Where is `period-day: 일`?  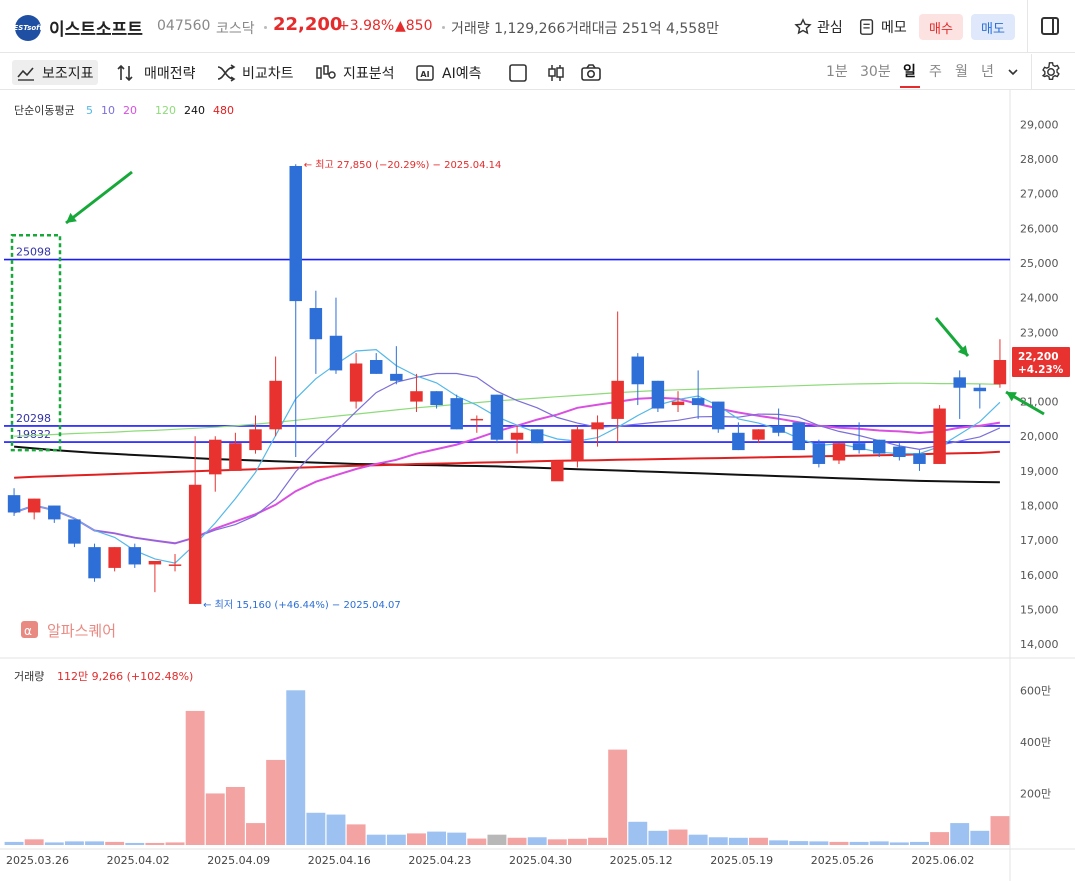 period-day: 일 is located at coordinates (909, 72).